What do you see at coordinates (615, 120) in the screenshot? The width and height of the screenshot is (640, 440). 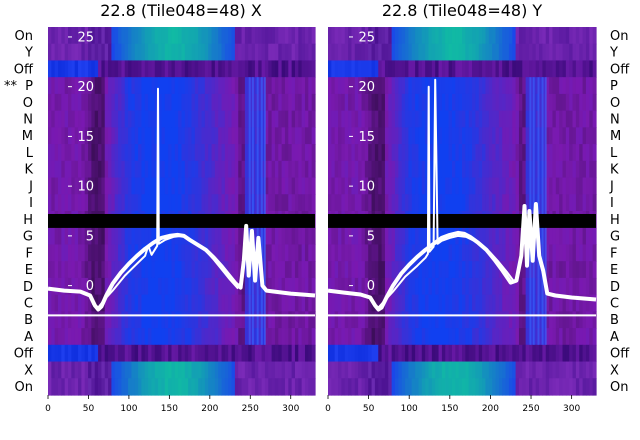 I see `row-label: N` at bounding box center [615, 120].